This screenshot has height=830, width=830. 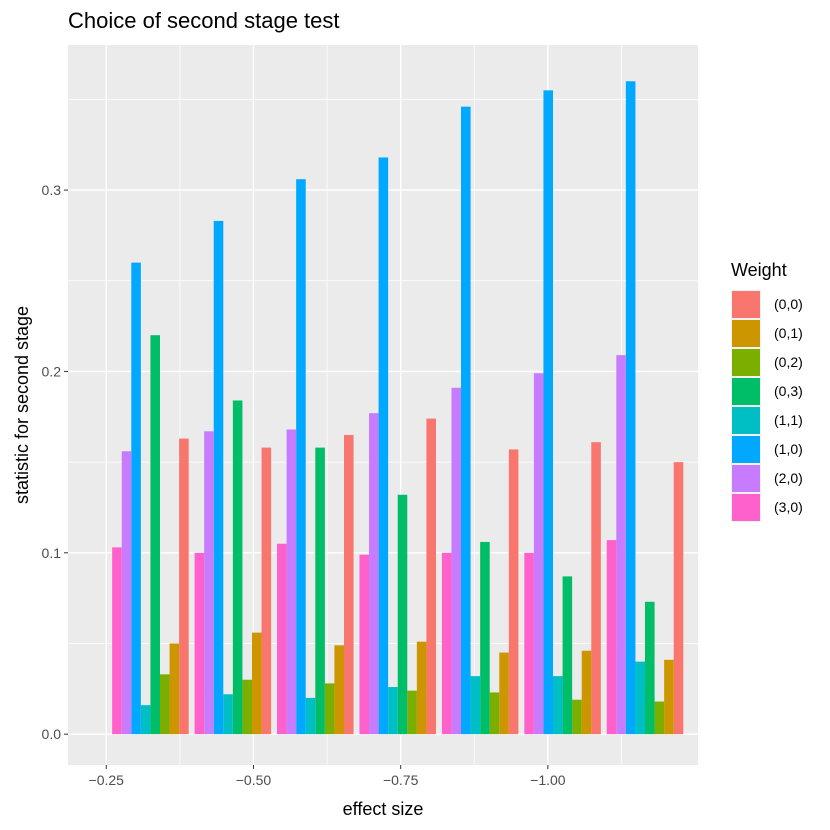 What do you see at coordinates (767, 362) in the screenshot?
I see `legend-item: (0,2)` at bounding box center [767, 362].